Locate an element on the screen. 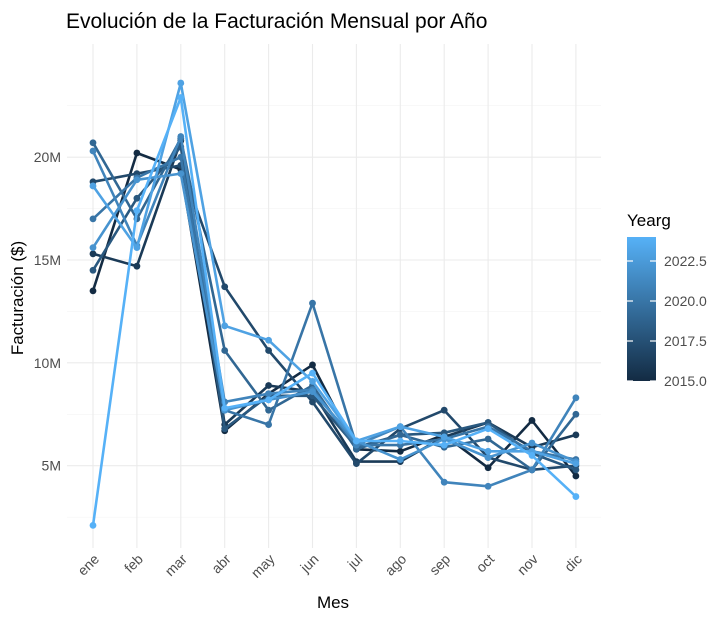 The width and height of the screenshot is (728, 621). legend-tick-label: 2022.5 is located at coordinates (685, 261).